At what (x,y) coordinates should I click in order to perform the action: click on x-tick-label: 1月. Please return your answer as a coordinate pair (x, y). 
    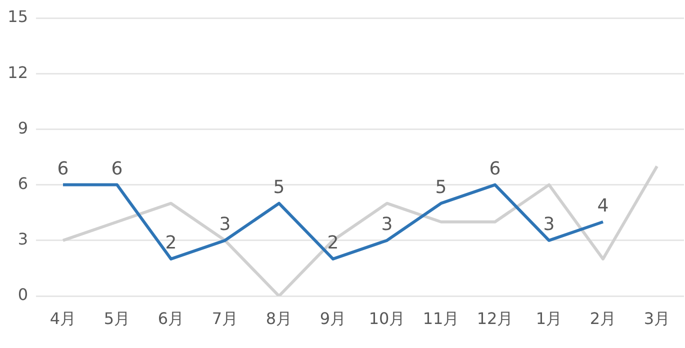
    Looking at the image, I should click on (549, 318).